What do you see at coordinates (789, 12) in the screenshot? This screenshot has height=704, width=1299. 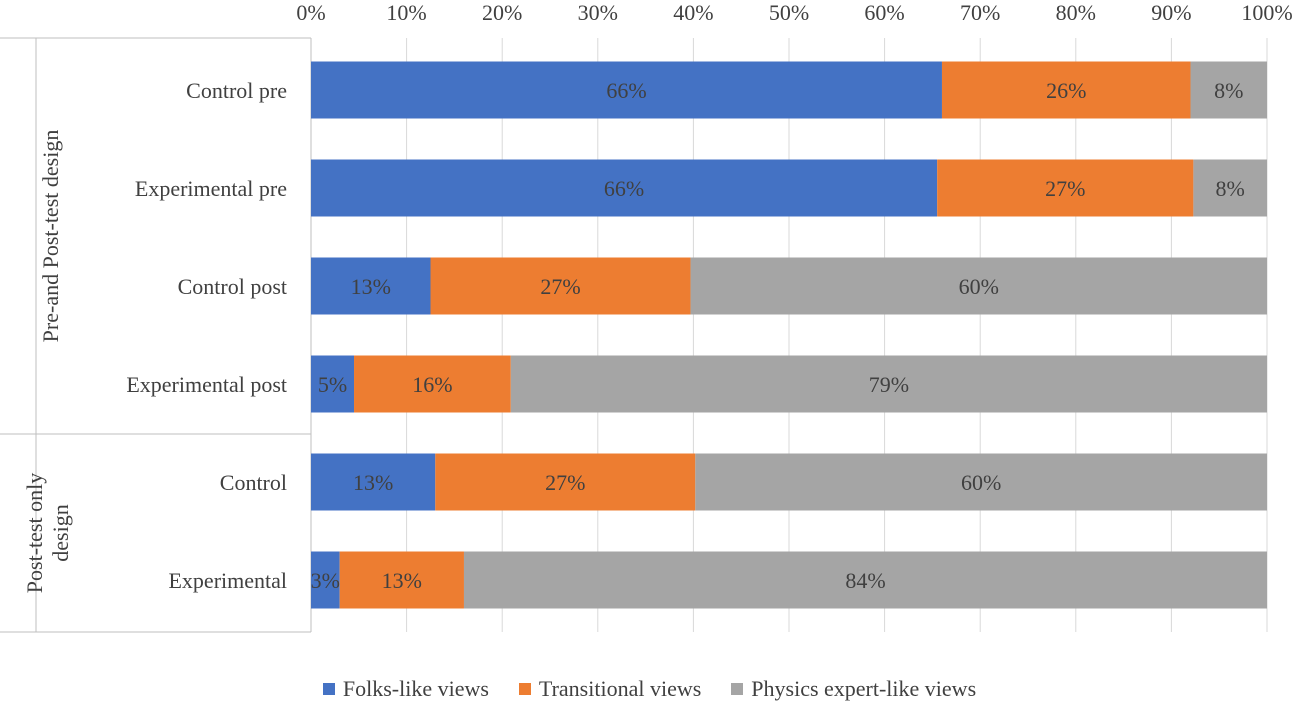 I see `x-tick-label: 50%` at bounding box center [789, 12].